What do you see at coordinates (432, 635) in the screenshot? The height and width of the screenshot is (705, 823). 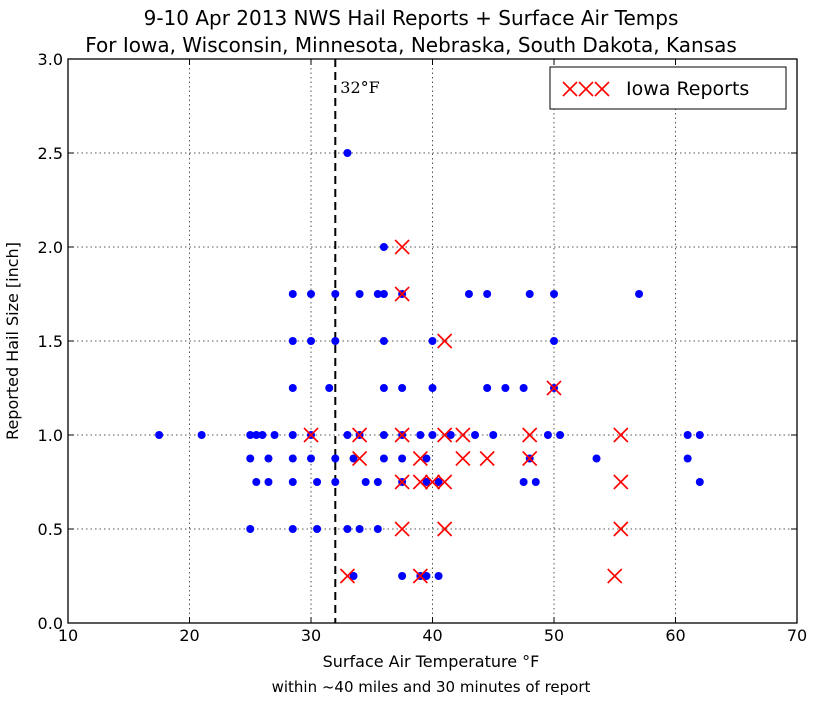 I see `x-tick-label: 40` at bounding box center [432, 635].